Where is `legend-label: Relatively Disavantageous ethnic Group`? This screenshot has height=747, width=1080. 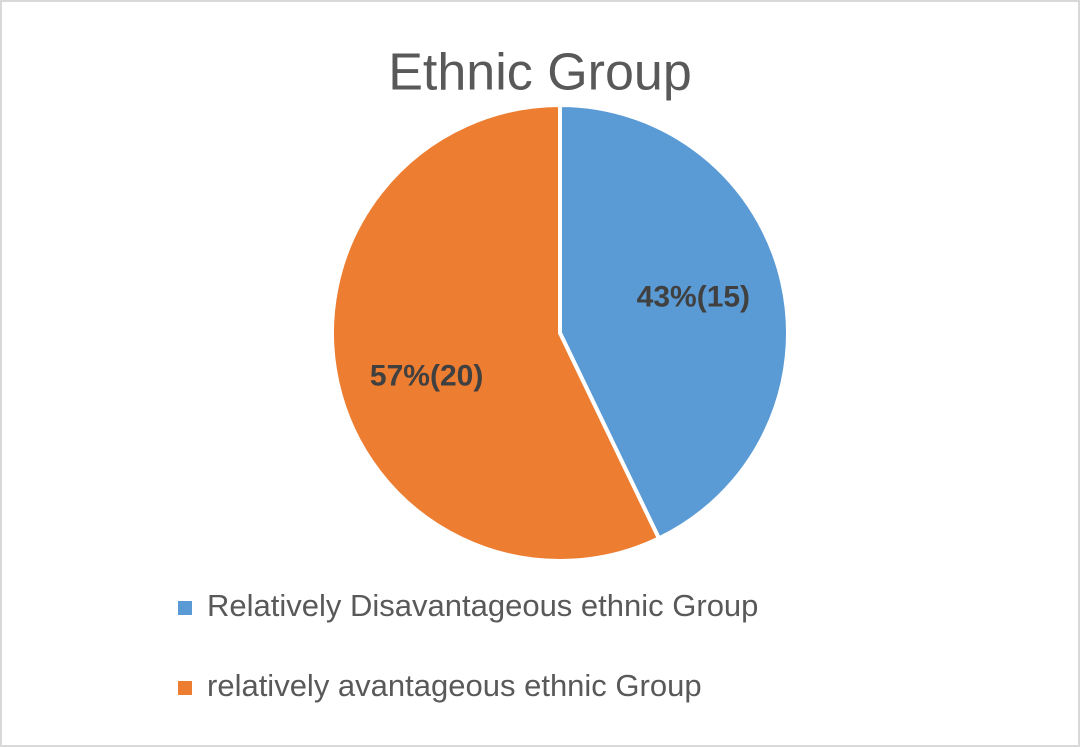
legend-label: Relatively Disavantageous ethnic Group is located at coordinates (482, 605).